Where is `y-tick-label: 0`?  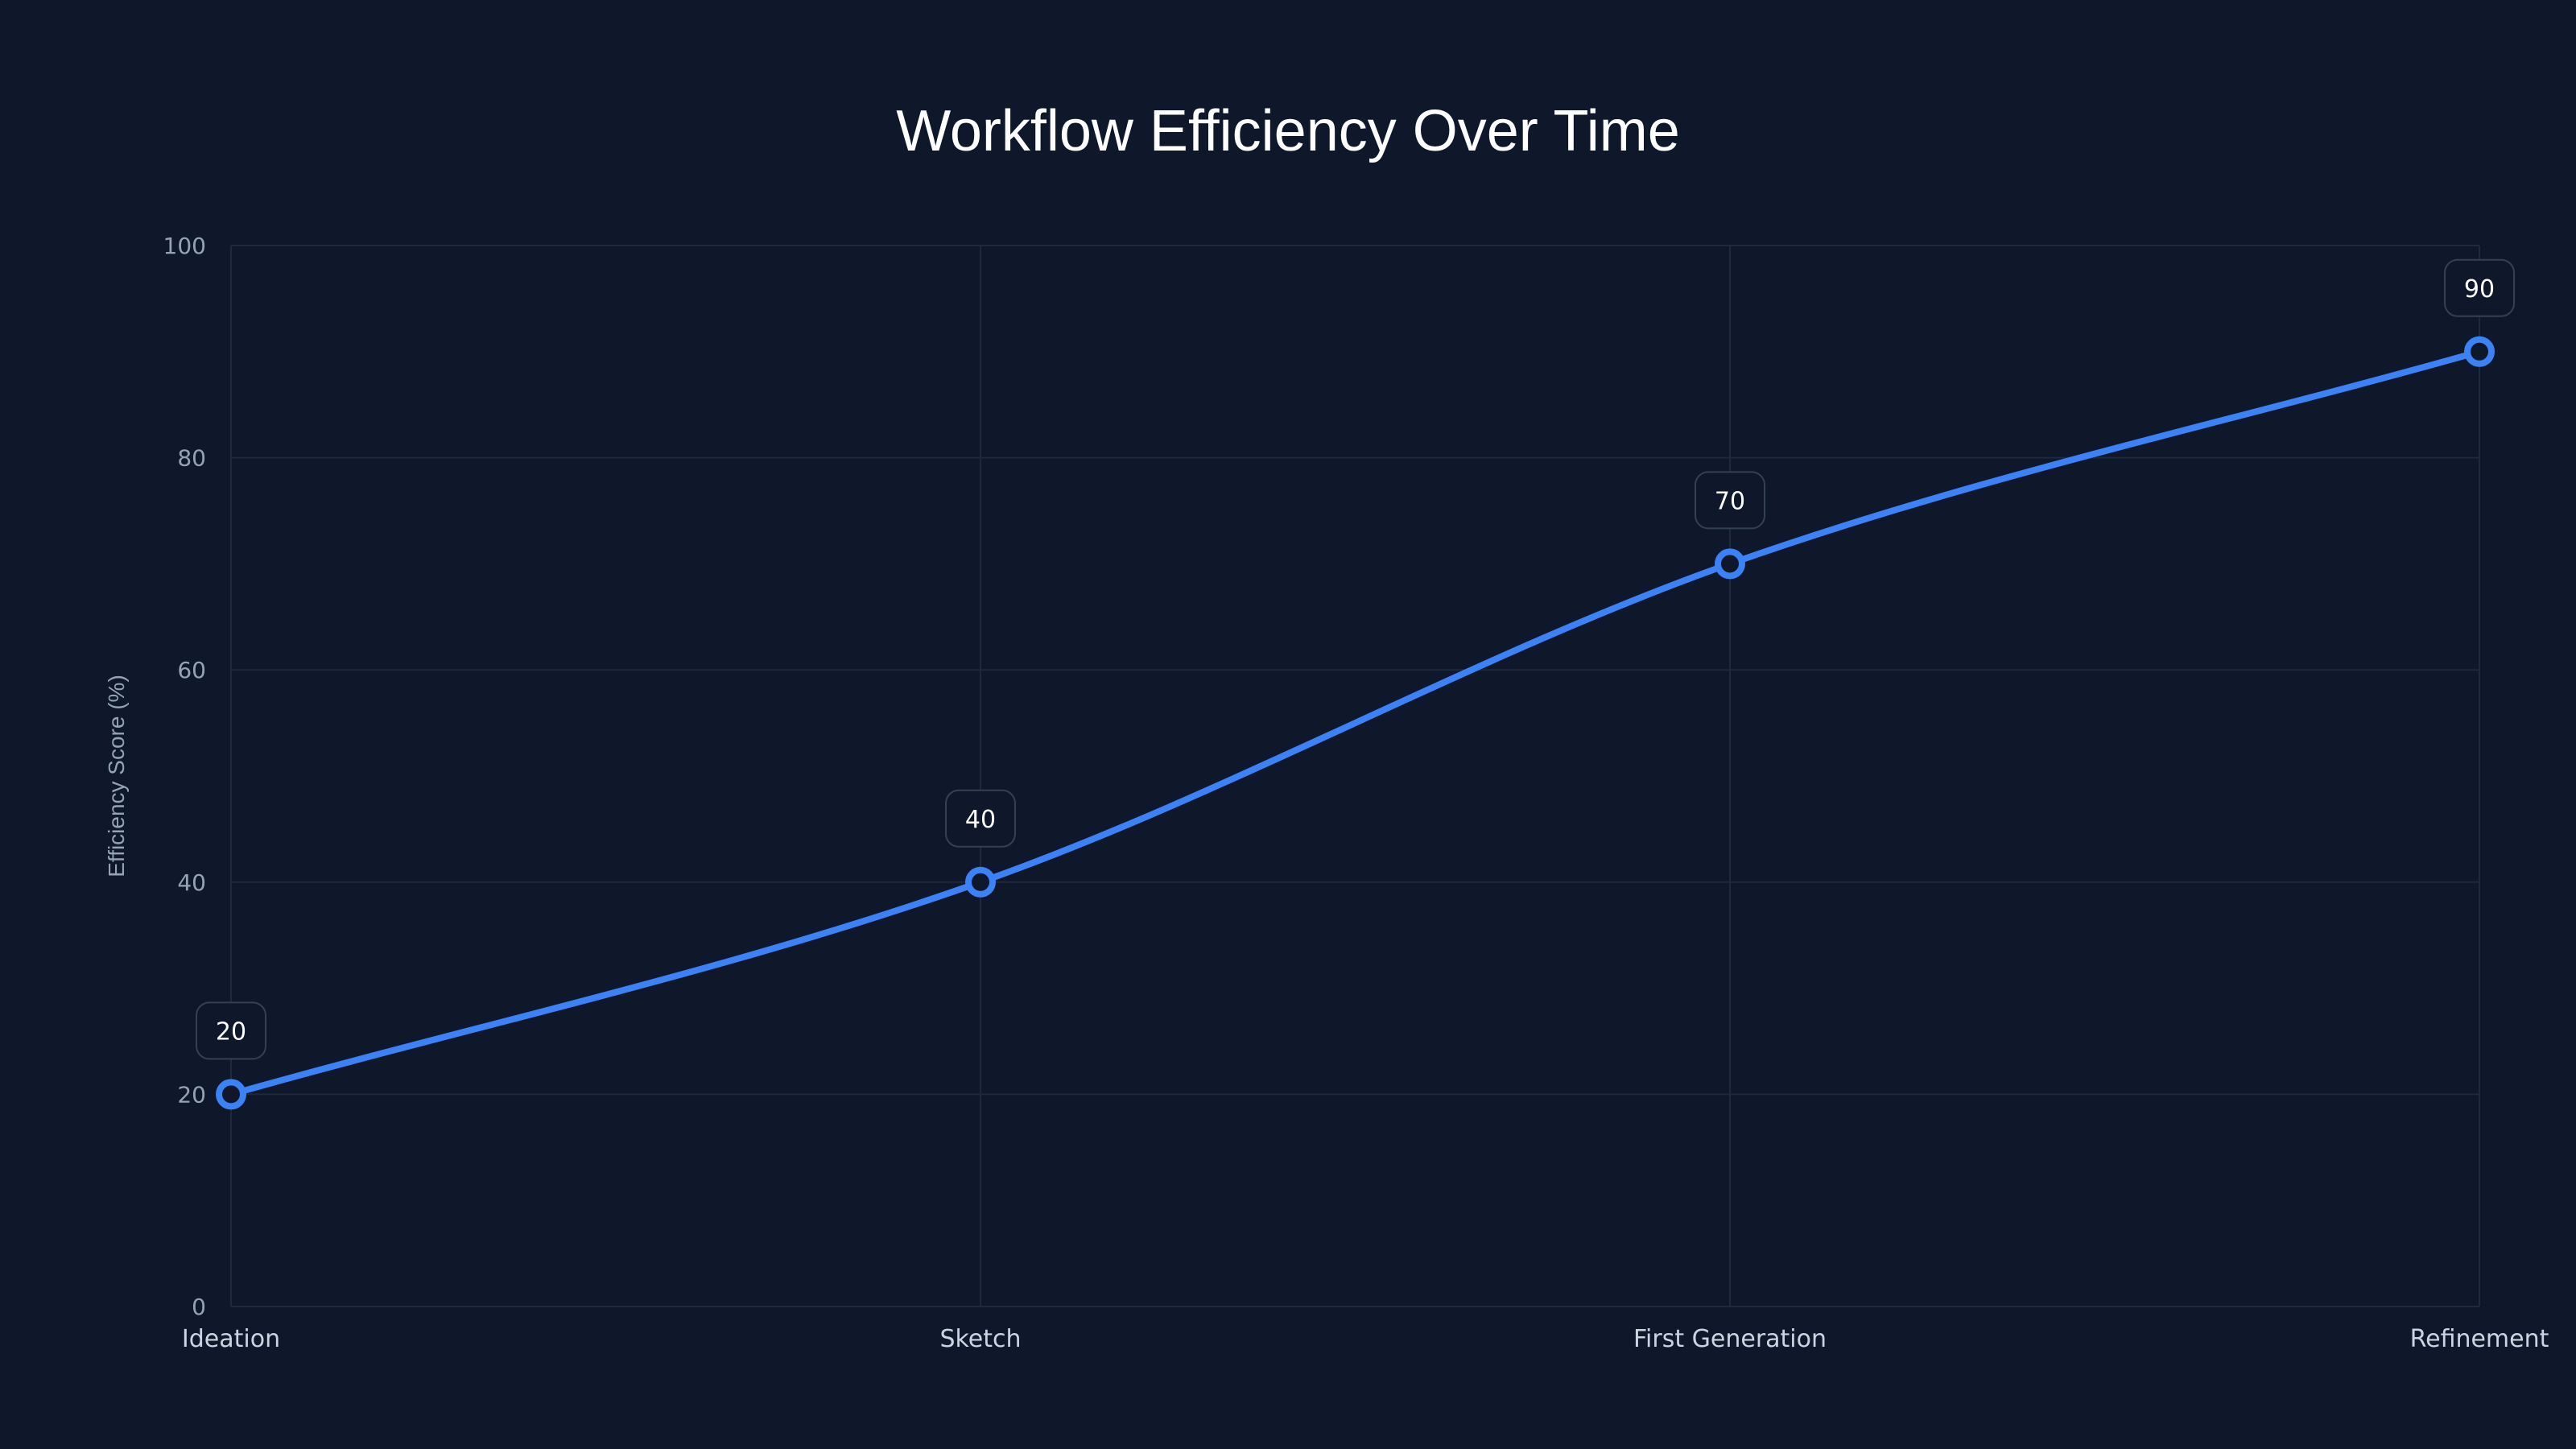 y-tick-label: 0 is located at coordinates (199, 1307).